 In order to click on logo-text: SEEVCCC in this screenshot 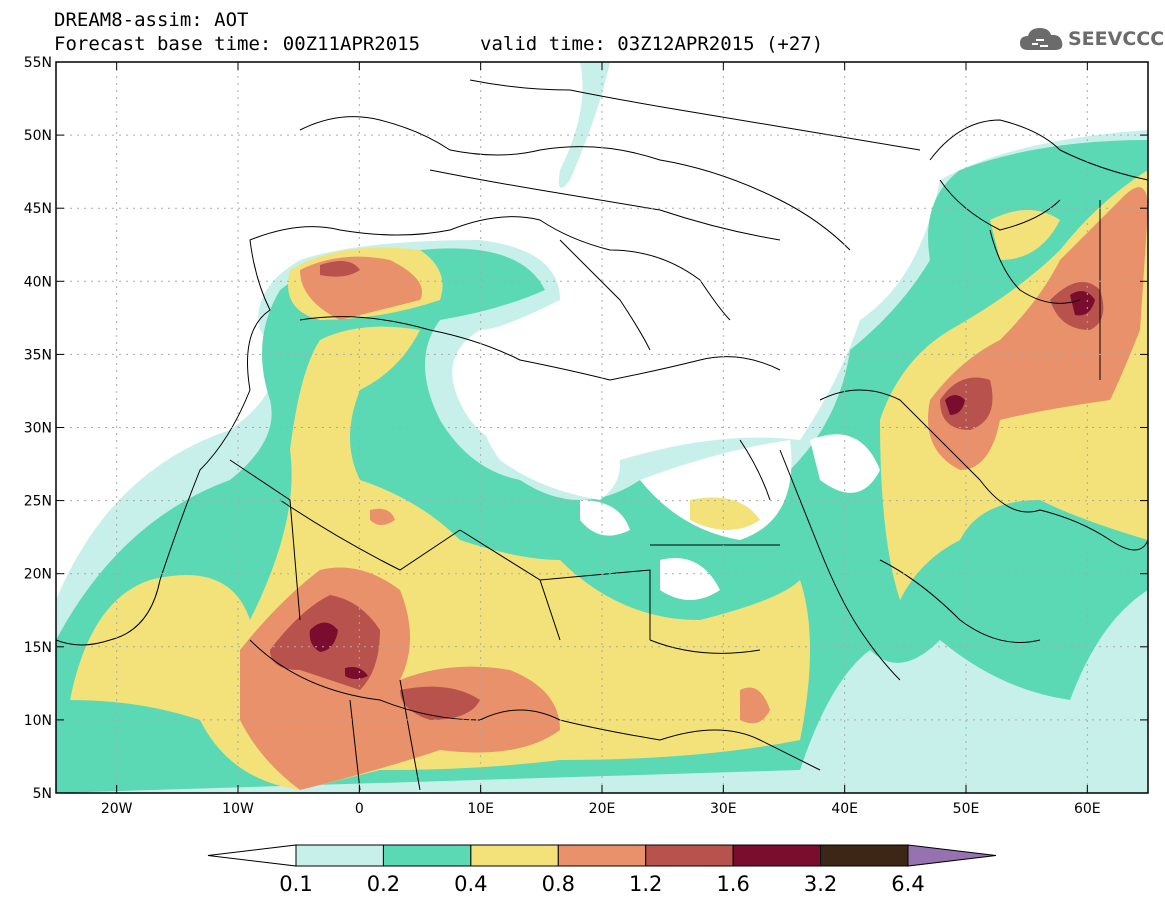, I will do `click(1116, 39)`.